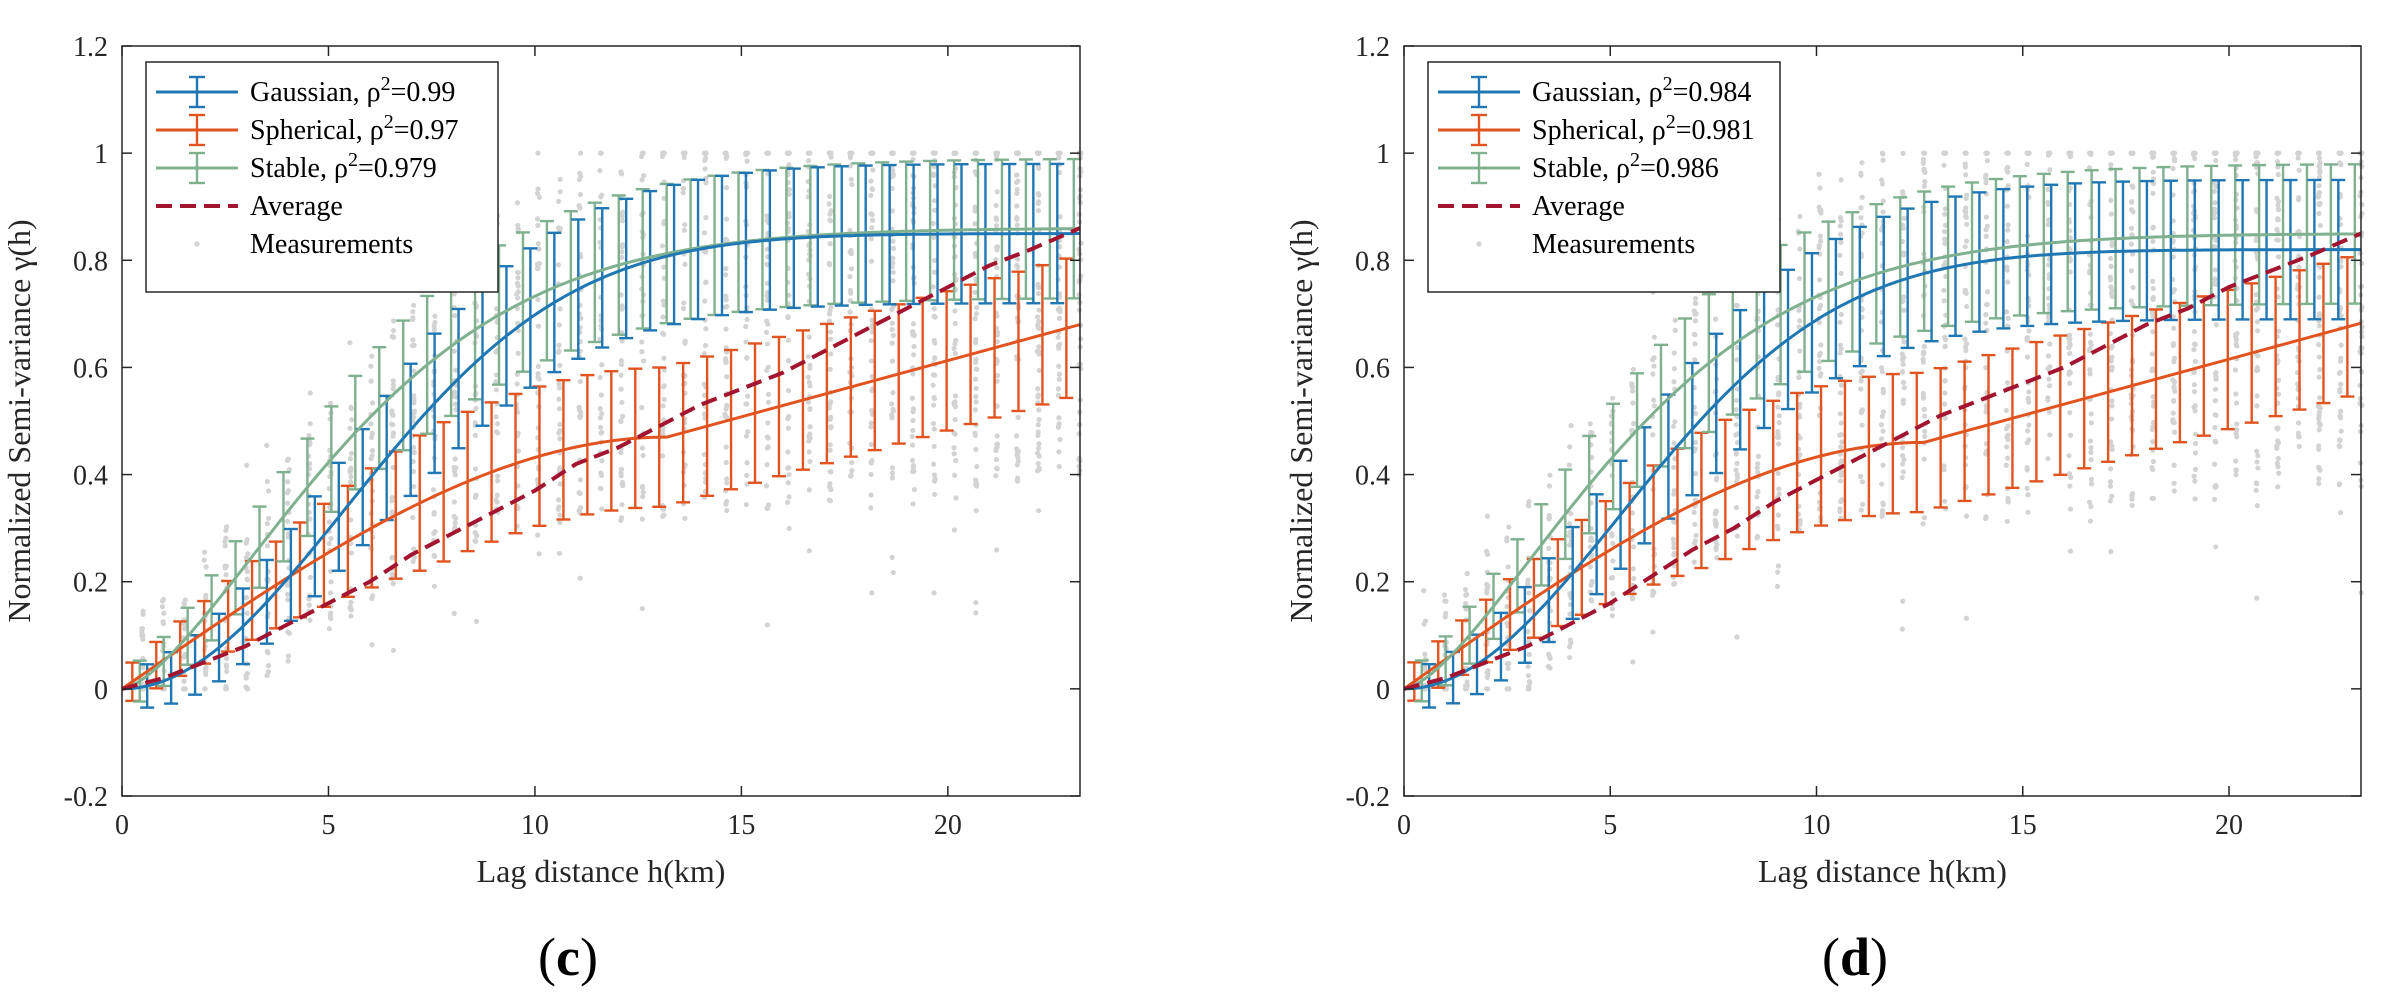 This screenshot has height=1000, width=2394. Describe the element at coordinates (90, 47) in the screenshot. I see `y-tick-label: 1.2` at that location.